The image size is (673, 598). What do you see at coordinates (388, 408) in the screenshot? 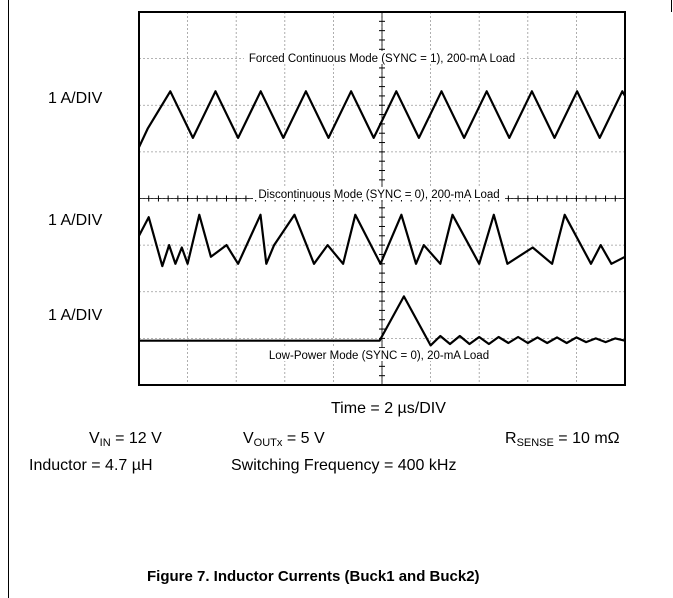
I see `time-scale-label: Time = 2 µs/DIV` at bounding box center [388, 408].